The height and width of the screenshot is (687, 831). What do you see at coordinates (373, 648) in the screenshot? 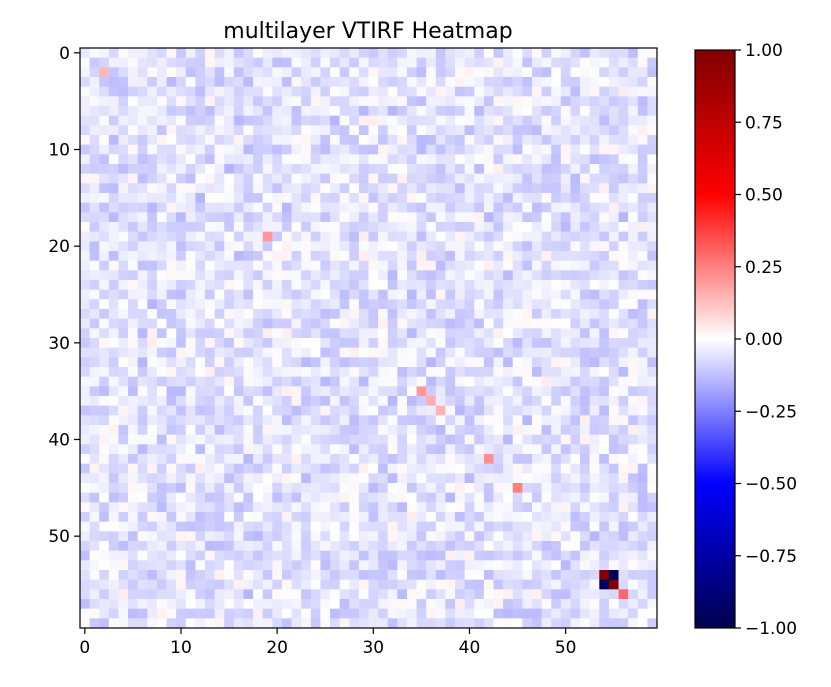
I see `x-tick-label: 30` at bounding box center [373, 648].